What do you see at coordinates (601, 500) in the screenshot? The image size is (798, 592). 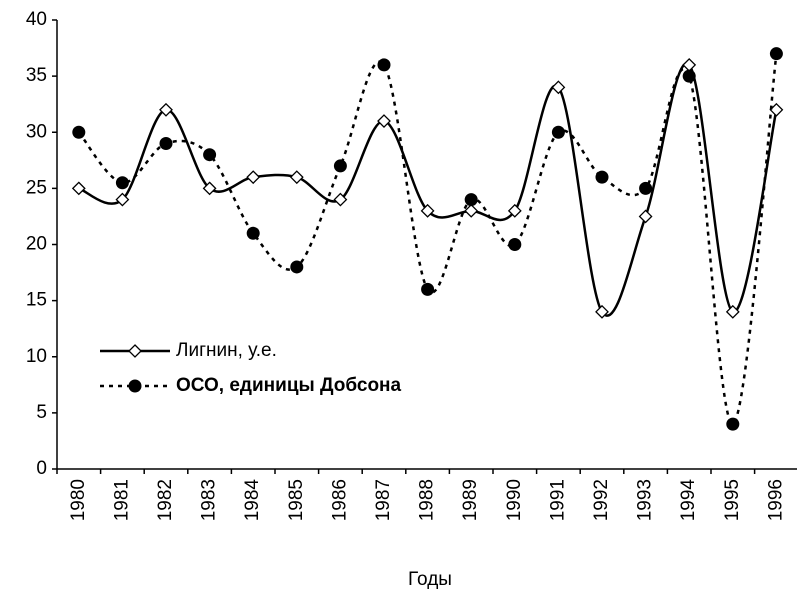 I see `x-tick-label: 1992` at bounding box center [601, 500].